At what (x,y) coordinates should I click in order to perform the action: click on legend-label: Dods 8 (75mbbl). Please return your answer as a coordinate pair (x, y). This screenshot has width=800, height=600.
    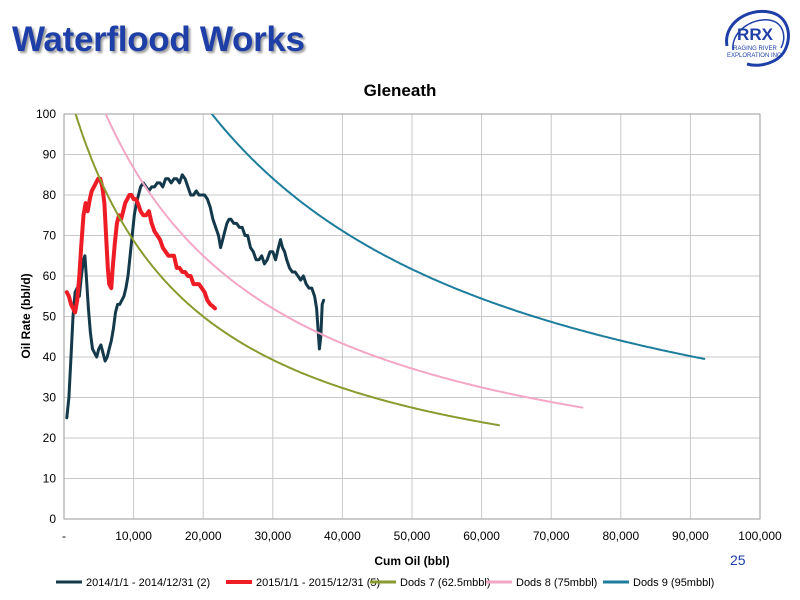
    Looking at the image, I should click on (556, 583).